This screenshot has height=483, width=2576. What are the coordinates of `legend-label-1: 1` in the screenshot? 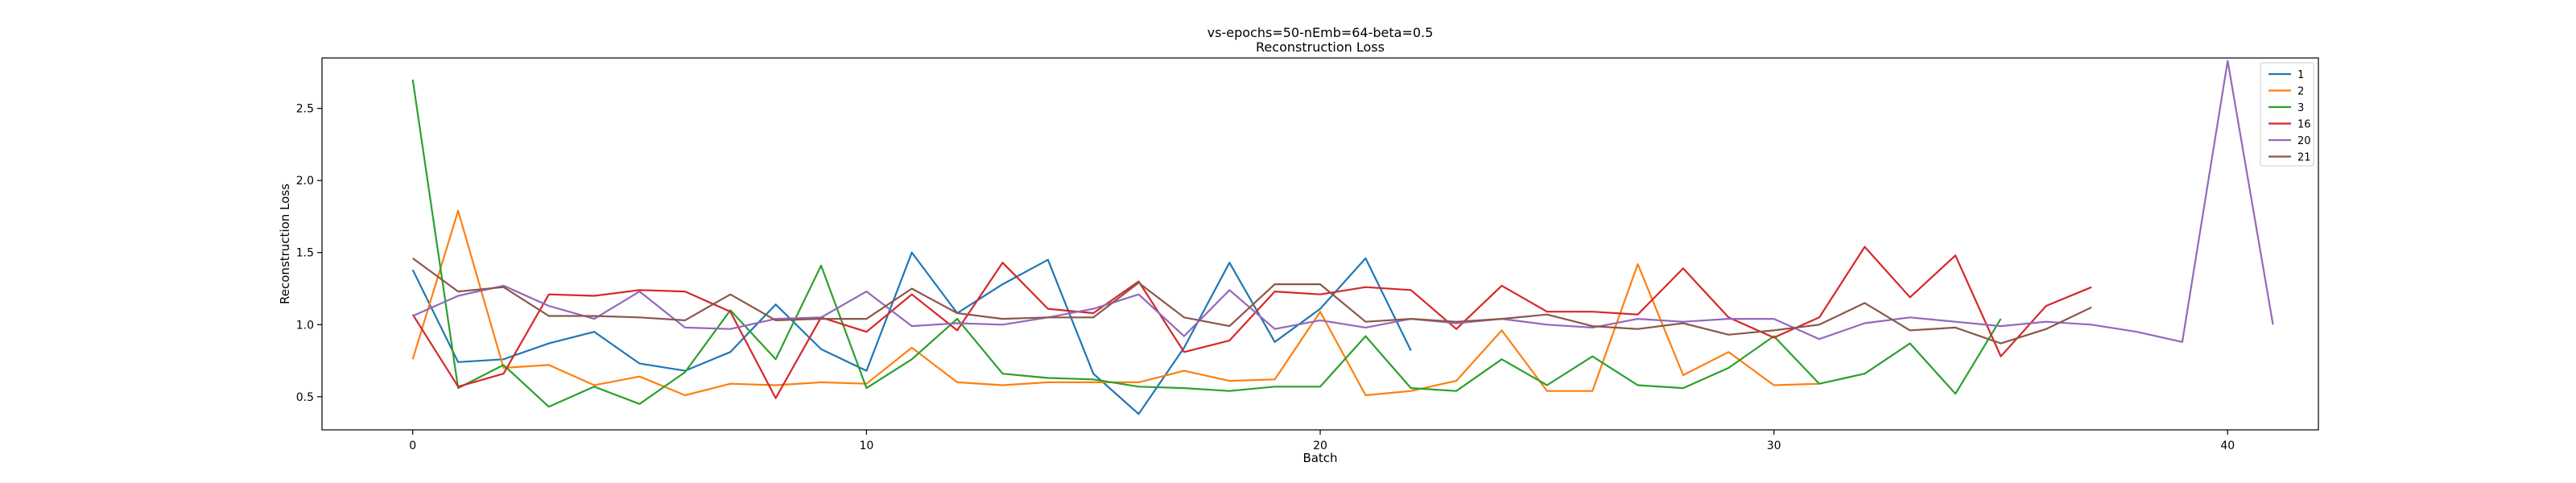 It's located at (2300, 75).